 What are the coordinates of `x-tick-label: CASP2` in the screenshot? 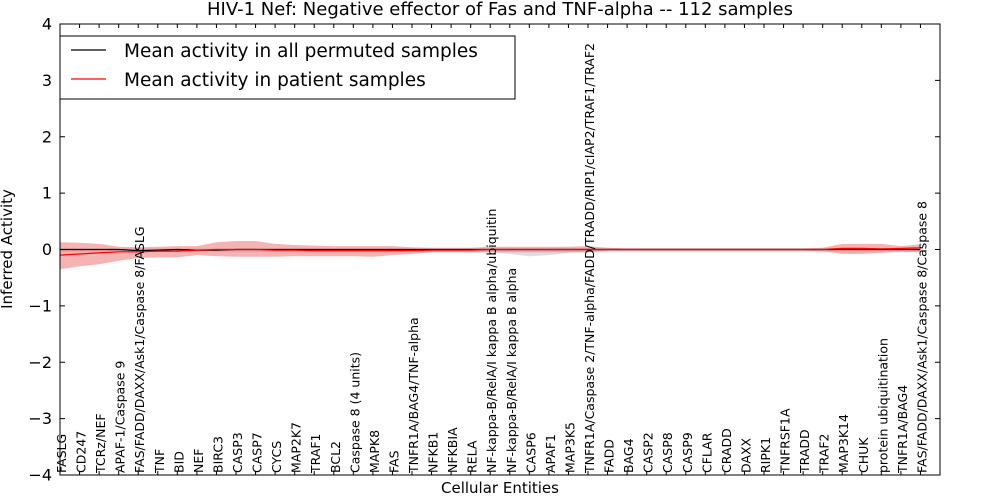 It's located at (648, 452).